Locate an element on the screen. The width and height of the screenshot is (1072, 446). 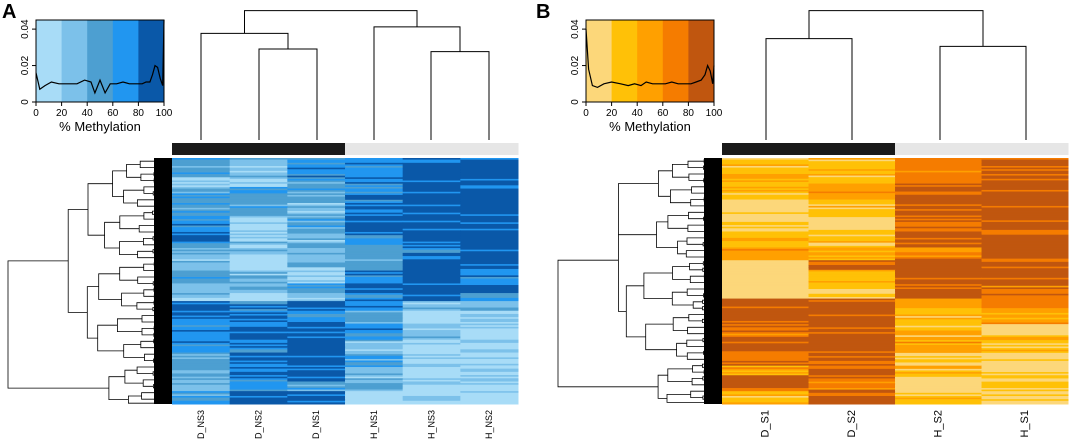
key-x-title: % Methylation is located at coordinates (100, 126).